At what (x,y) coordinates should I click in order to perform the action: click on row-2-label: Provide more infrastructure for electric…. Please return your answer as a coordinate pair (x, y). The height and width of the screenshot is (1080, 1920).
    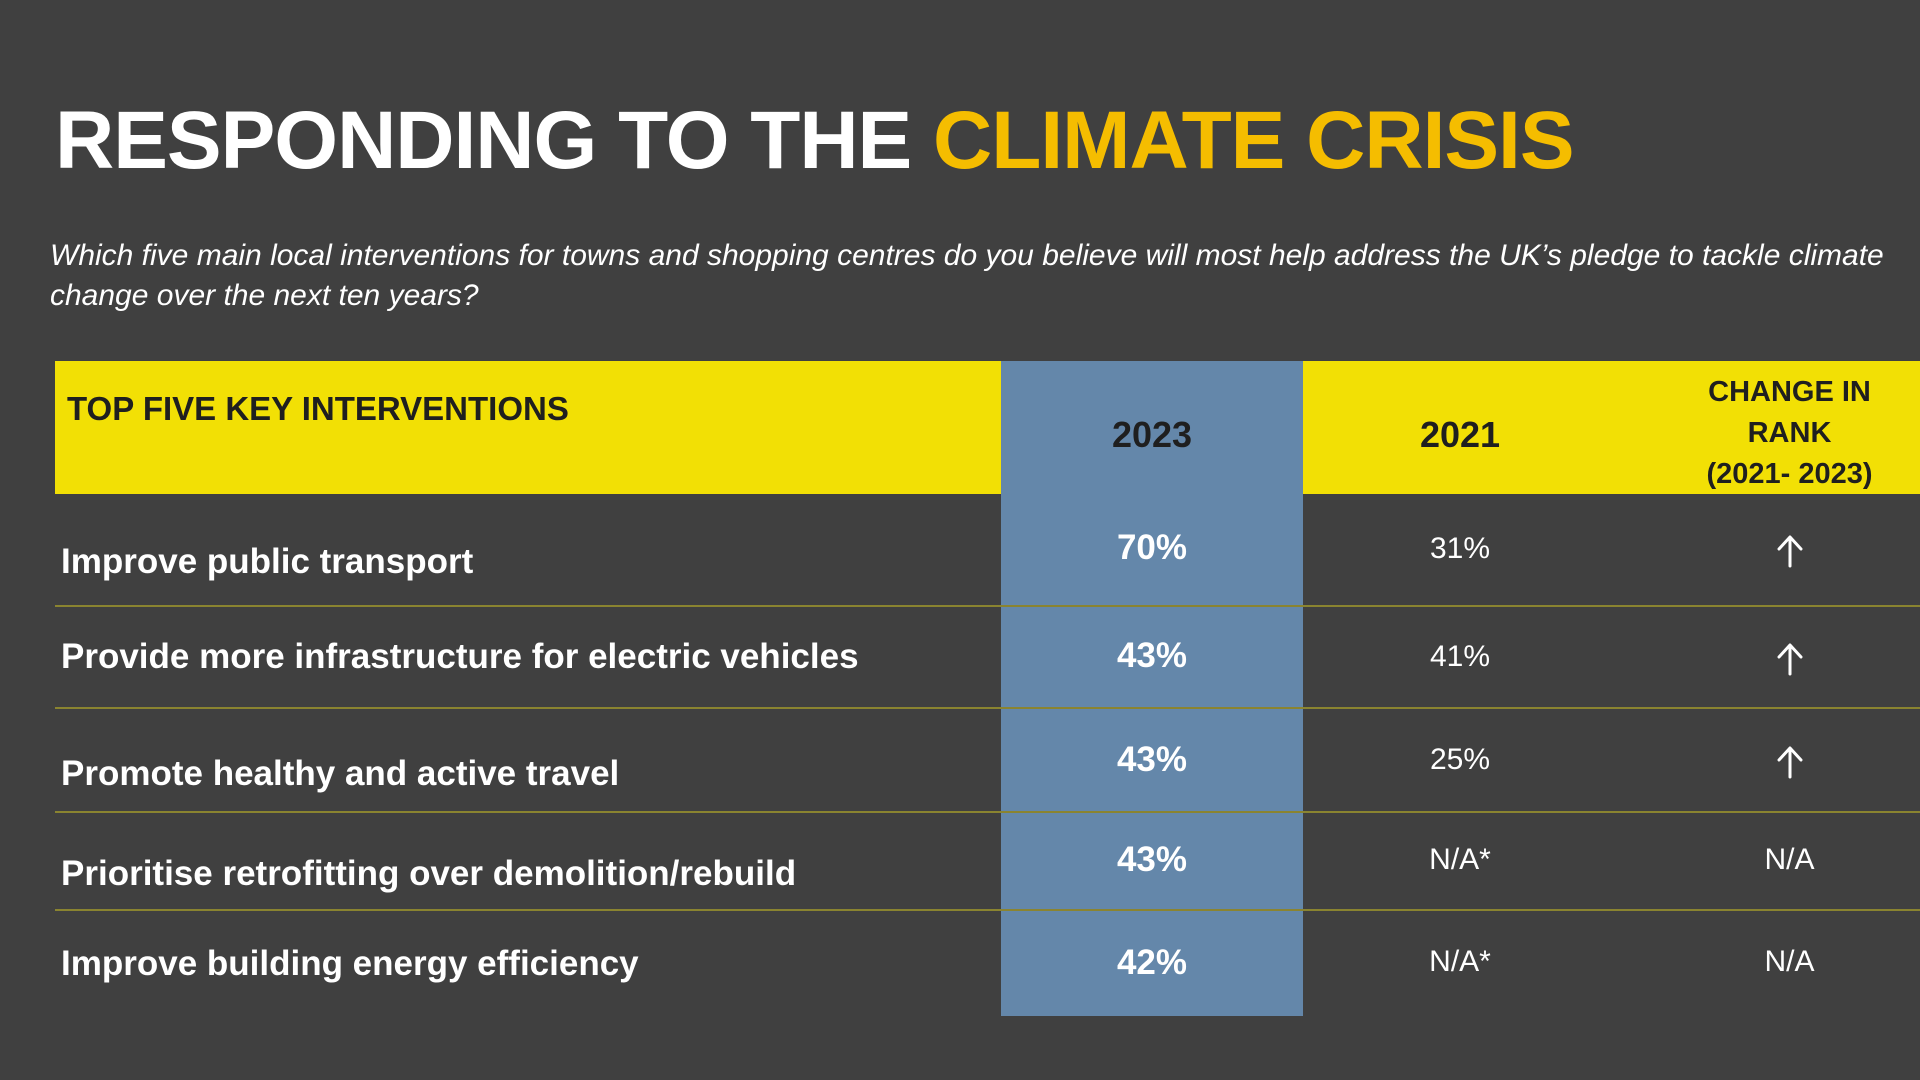
    Looking at the image, I should click on (460, 656).